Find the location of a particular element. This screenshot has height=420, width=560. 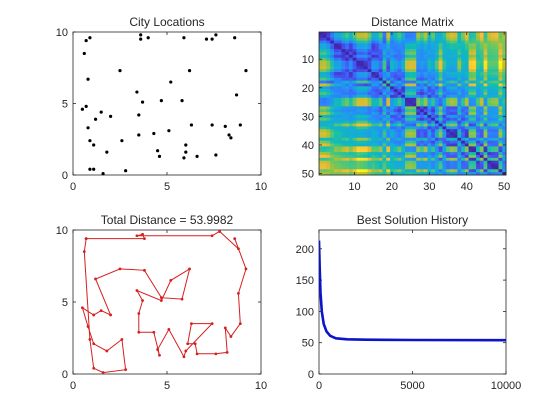

route-point is located at coordinates (240, 323).